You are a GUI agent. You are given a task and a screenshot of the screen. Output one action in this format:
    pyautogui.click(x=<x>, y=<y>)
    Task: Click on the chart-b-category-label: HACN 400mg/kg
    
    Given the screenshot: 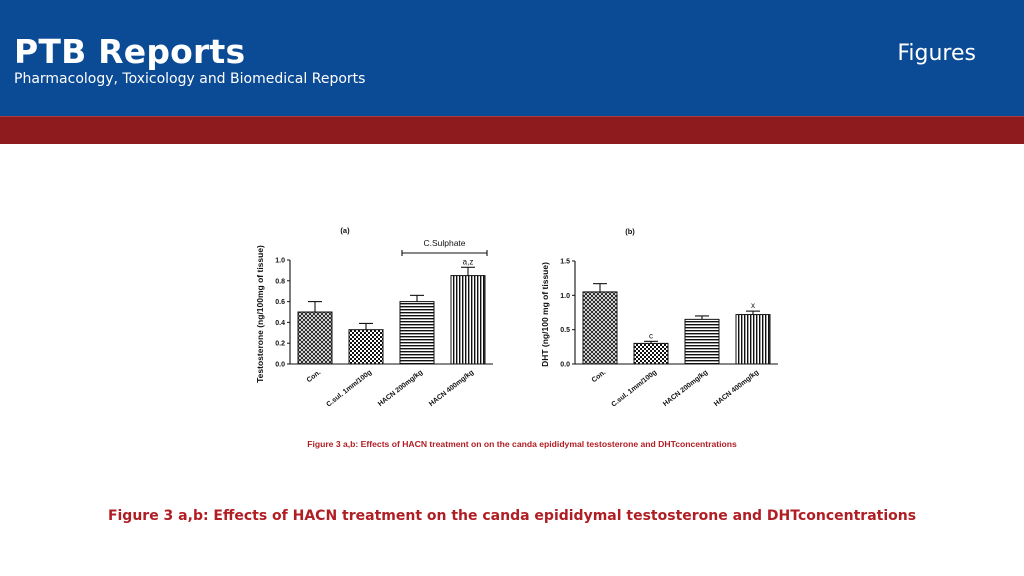 What is the action you would take?
    pyautogui.click(x=736, y=388)
    